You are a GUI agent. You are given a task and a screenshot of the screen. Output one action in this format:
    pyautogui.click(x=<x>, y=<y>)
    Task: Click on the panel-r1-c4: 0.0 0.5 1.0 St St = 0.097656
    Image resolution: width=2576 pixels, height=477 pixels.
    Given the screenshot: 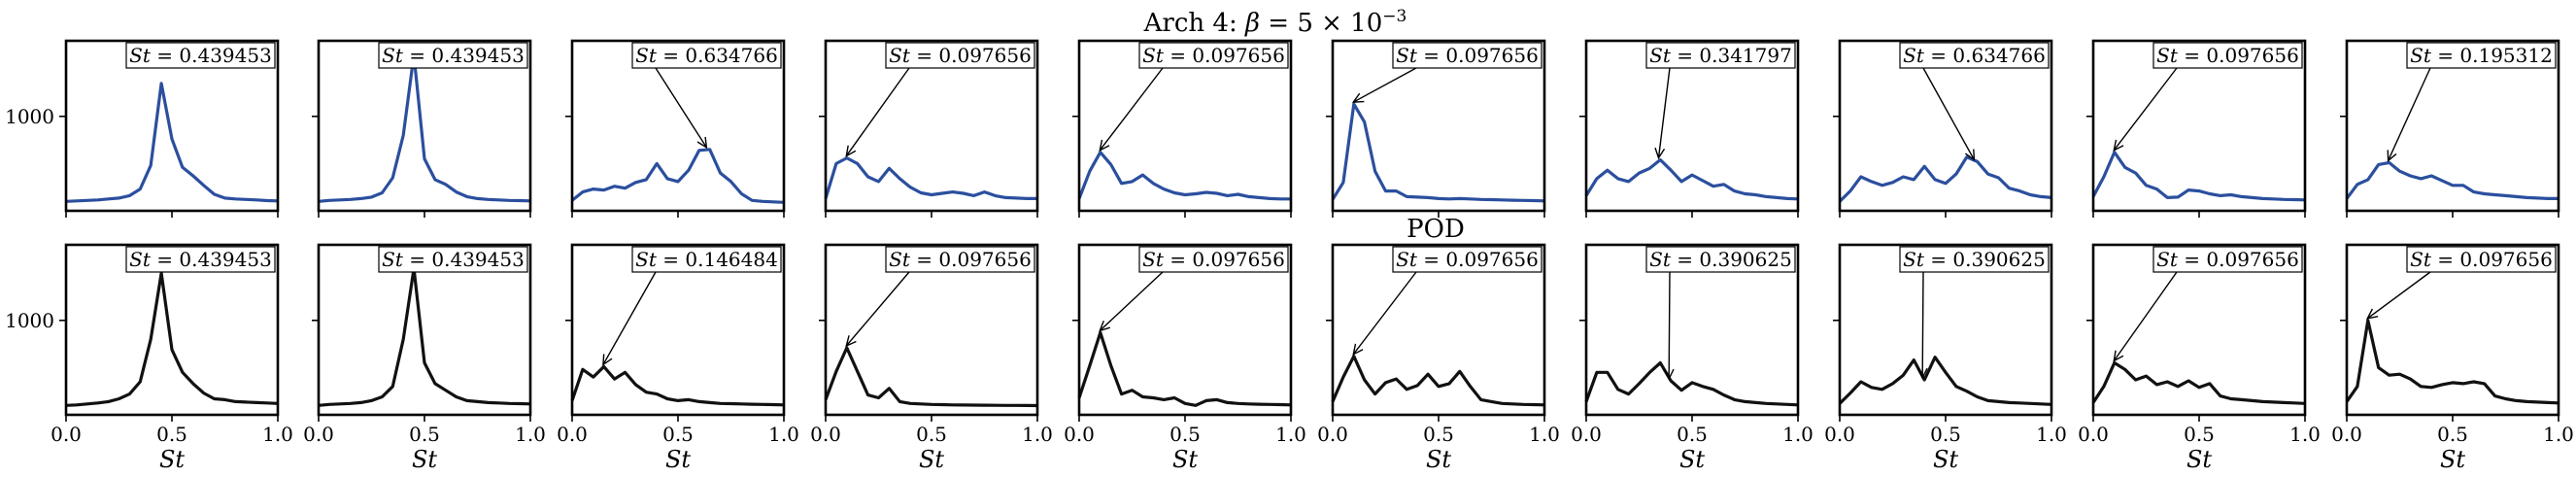 What is the action you would take?
    pyautogui.click(x=1185, y=358)
    